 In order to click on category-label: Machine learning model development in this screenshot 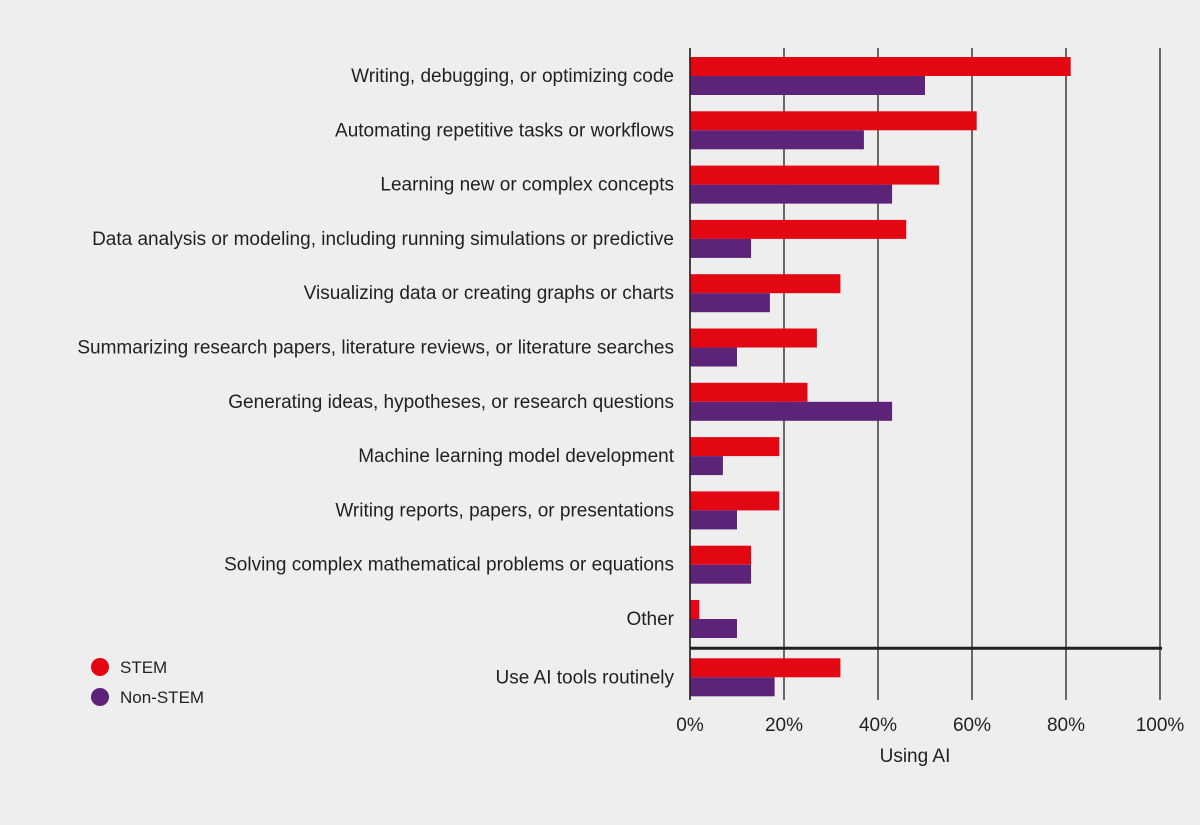, I will do `click(516, 456)`.